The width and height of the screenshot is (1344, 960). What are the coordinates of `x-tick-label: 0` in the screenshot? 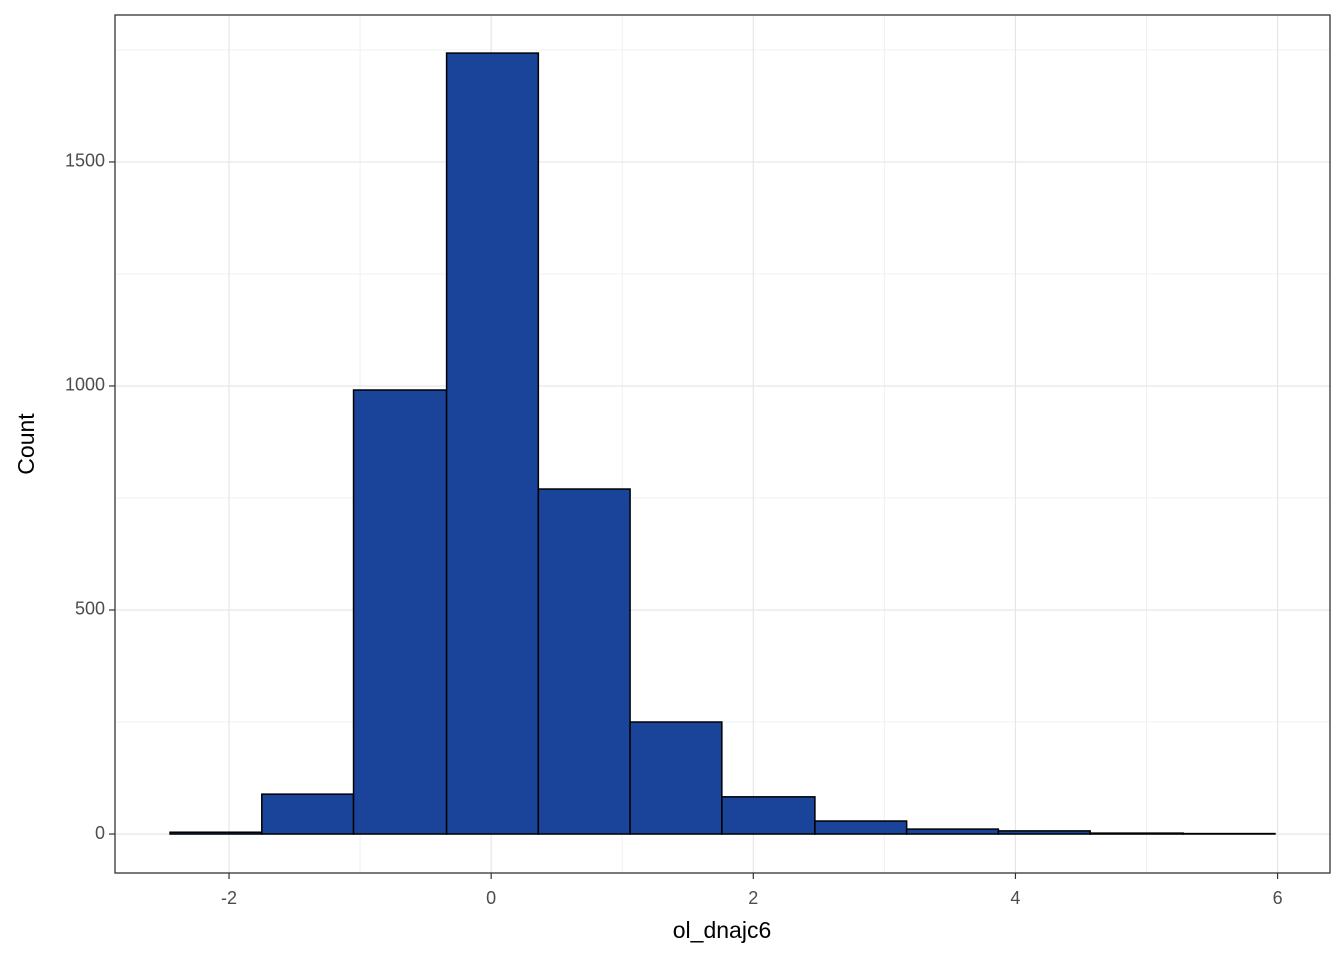 It's located at (491, 898).